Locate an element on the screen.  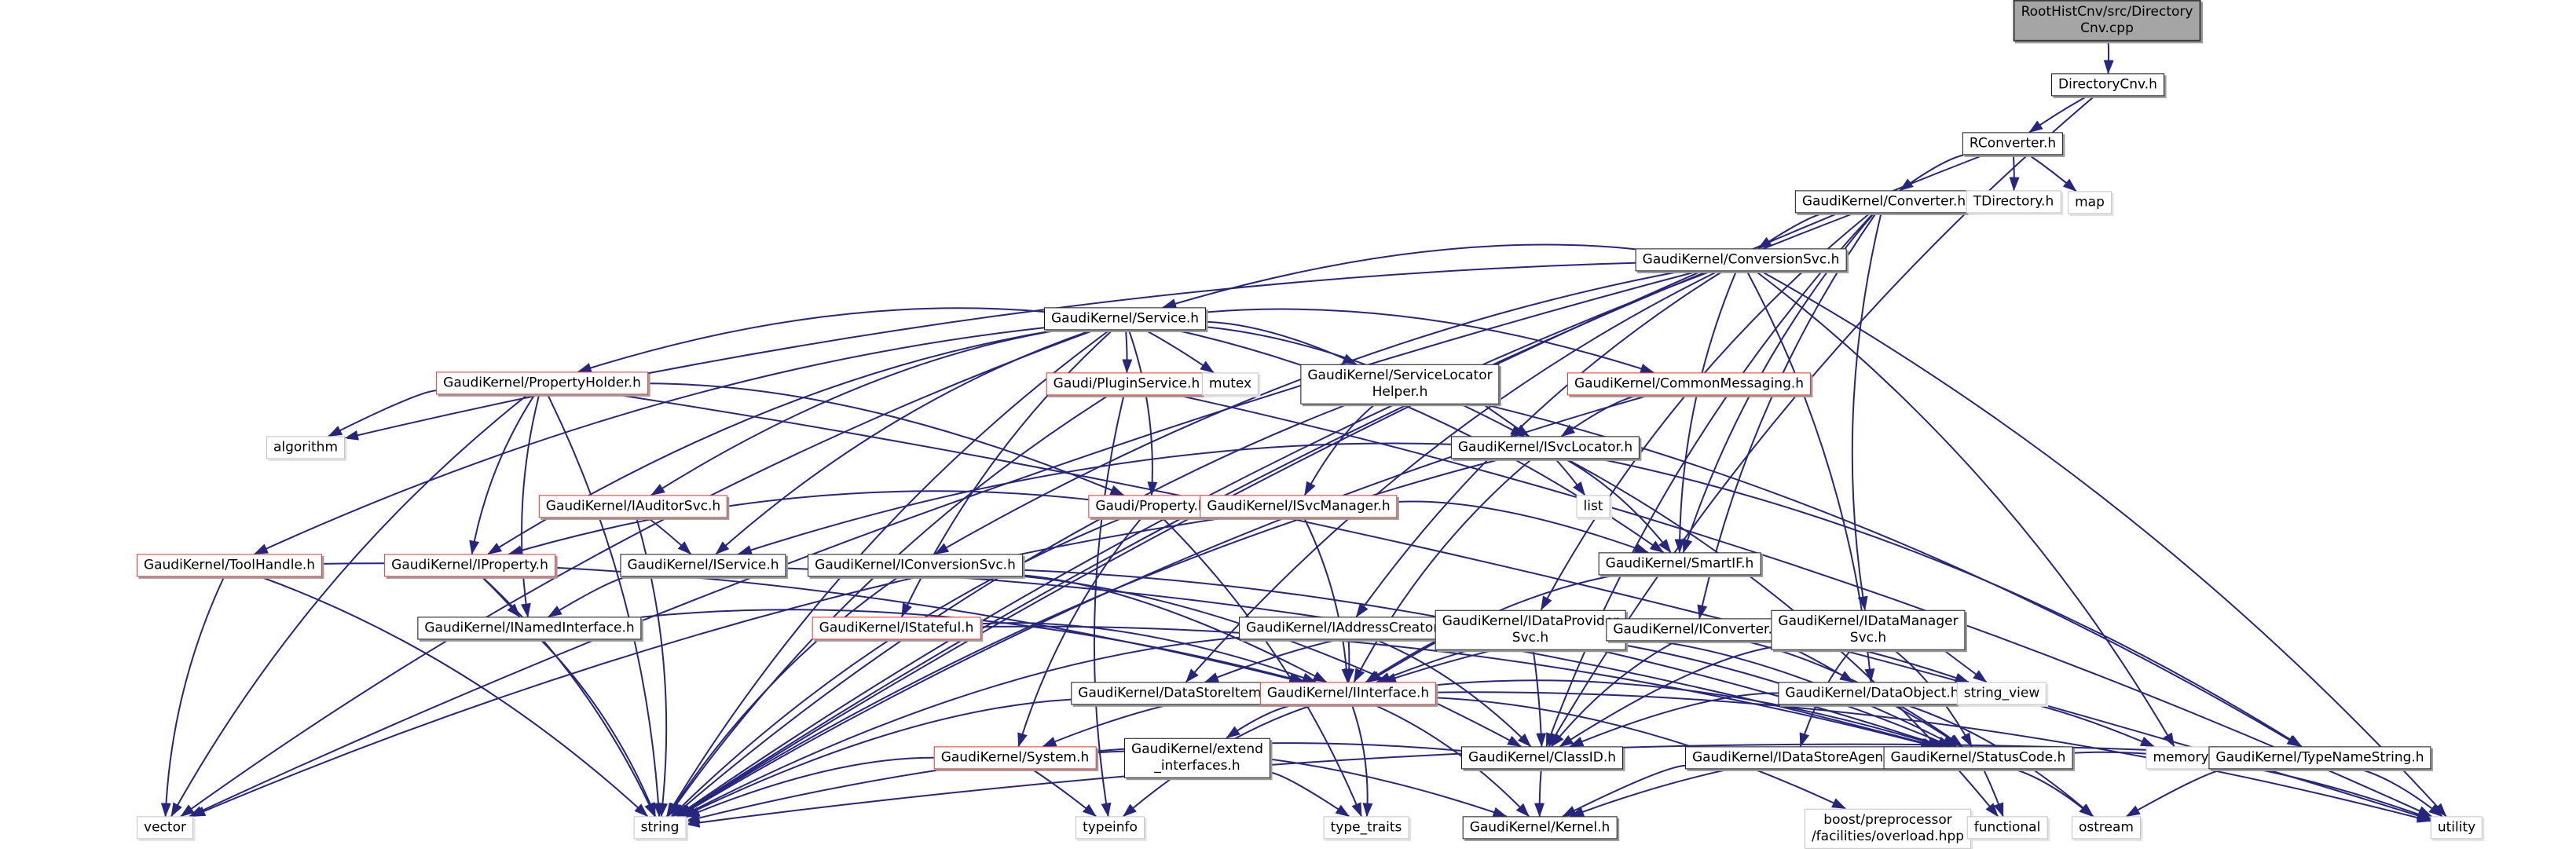
edge-converter-h-to-idatamanagersvc-h is located at coordinates (1866, 412).